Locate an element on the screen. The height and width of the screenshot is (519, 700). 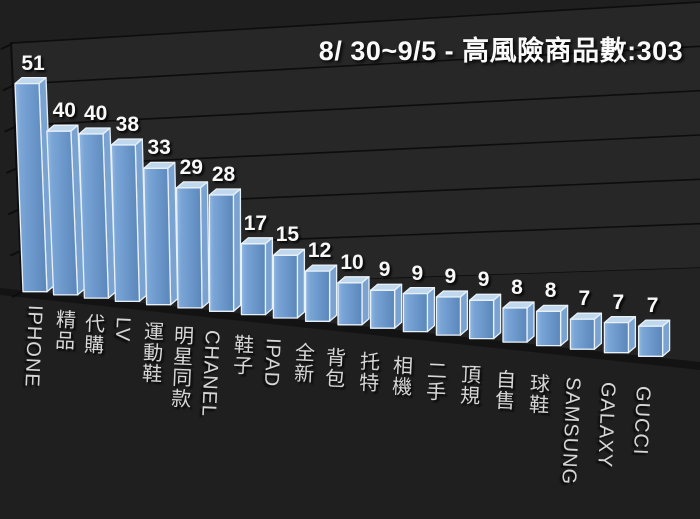
value-label: 33 is located at coordinates (159, 148).